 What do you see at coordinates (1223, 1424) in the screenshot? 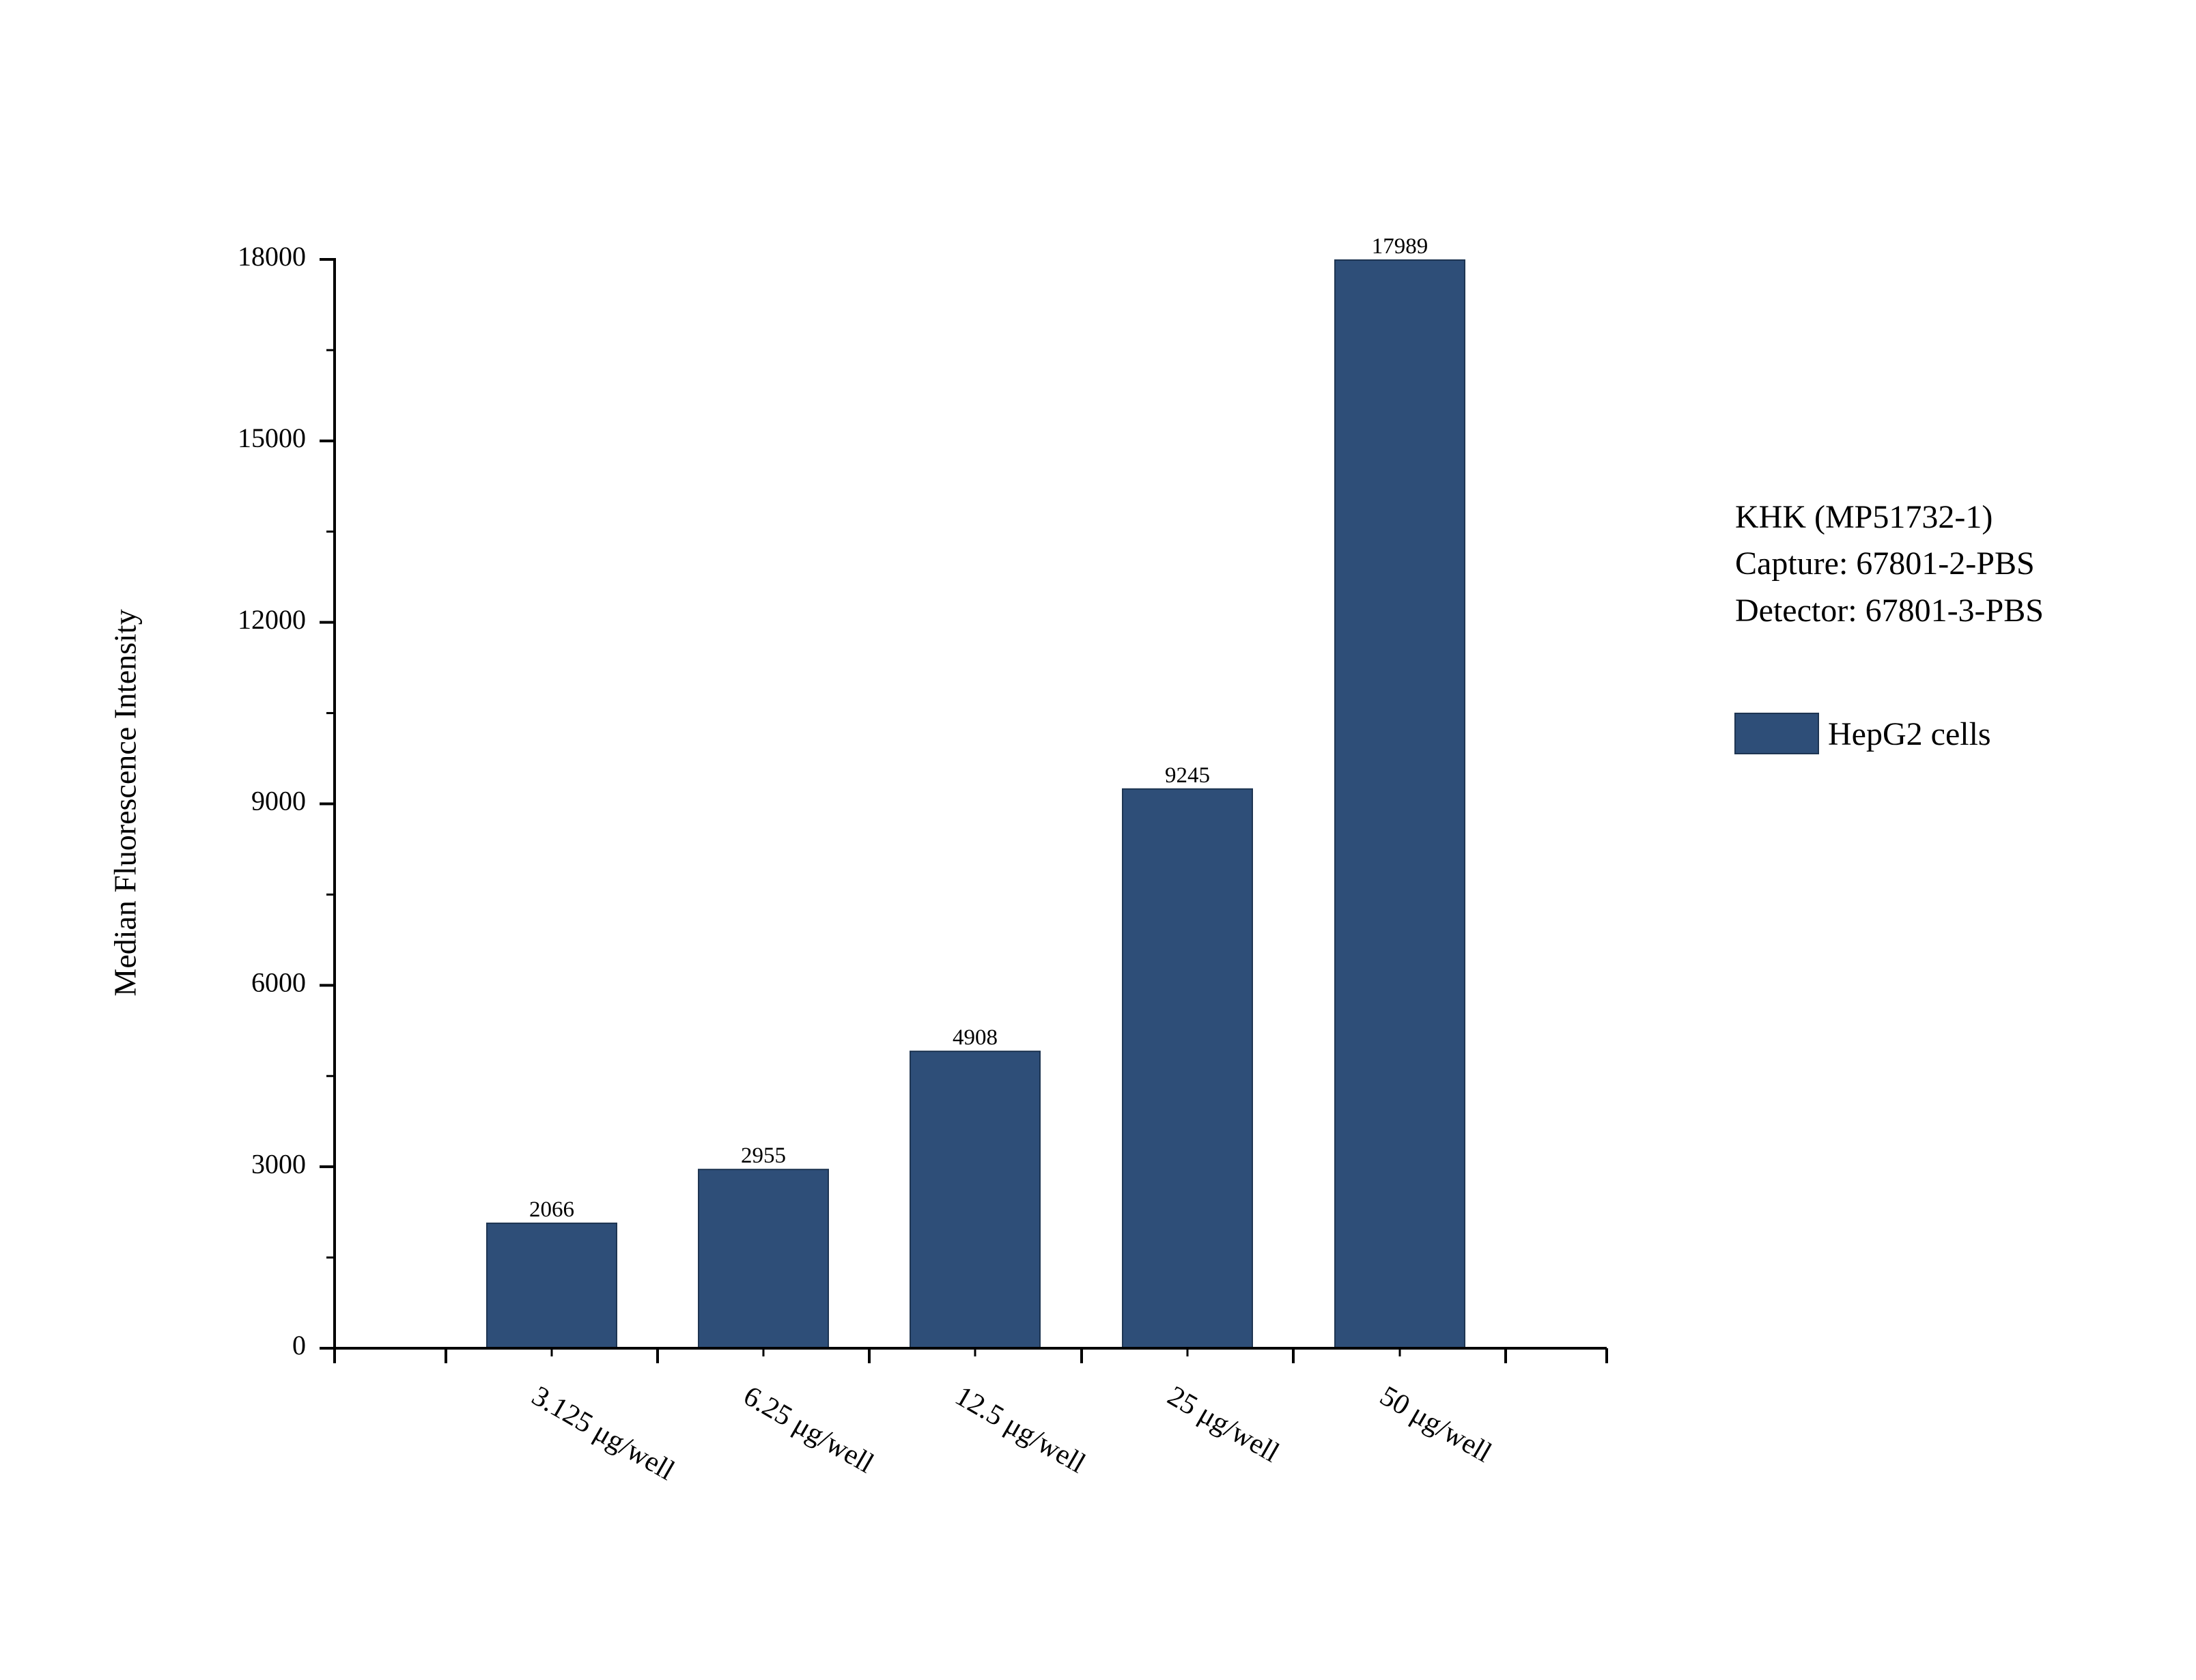
I see `x-category-label-4: 25 μg/well` at bounding box center [1223, 1424].